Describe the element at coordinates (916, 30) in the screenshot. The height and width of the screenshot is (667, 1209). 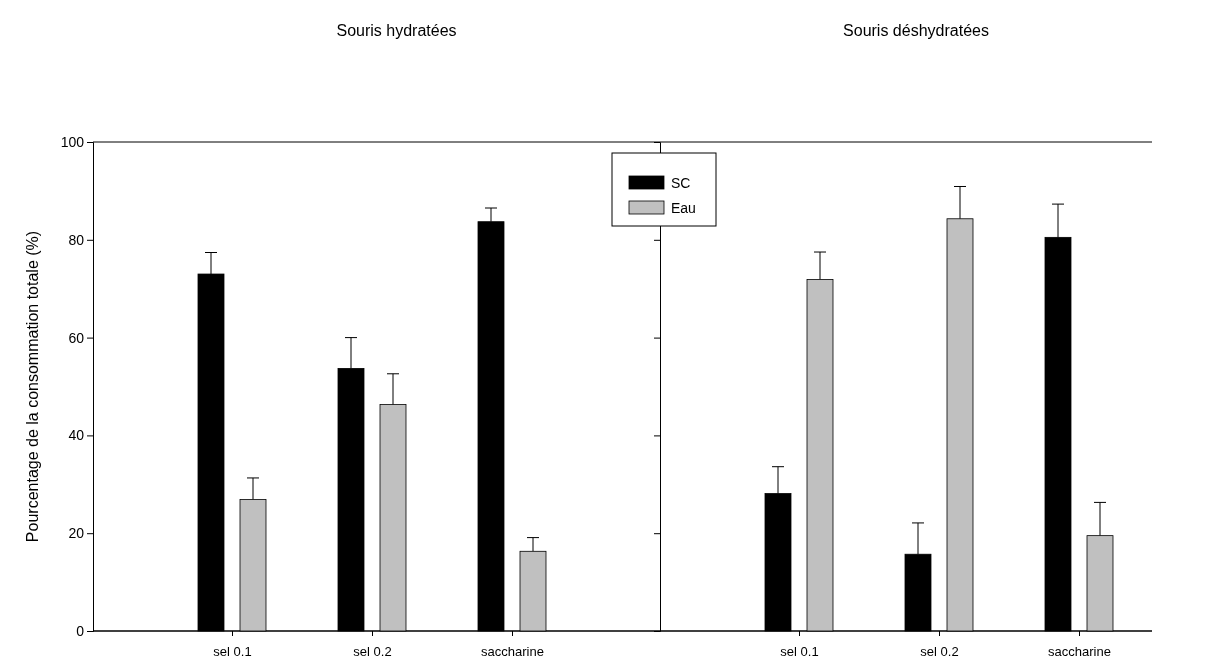
I see `chart-title: Souris déshydratées` at that location.